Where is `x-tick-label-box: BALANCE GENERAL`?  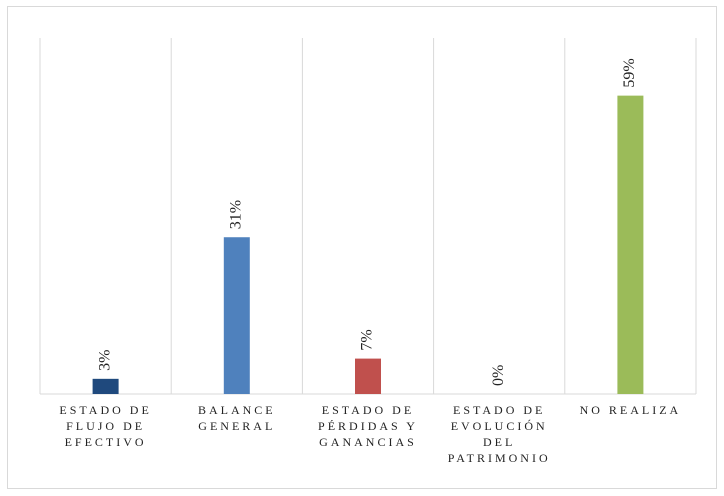
x-tick-label-box: BALANCE GENERAL is located at coordinates (236, 418).